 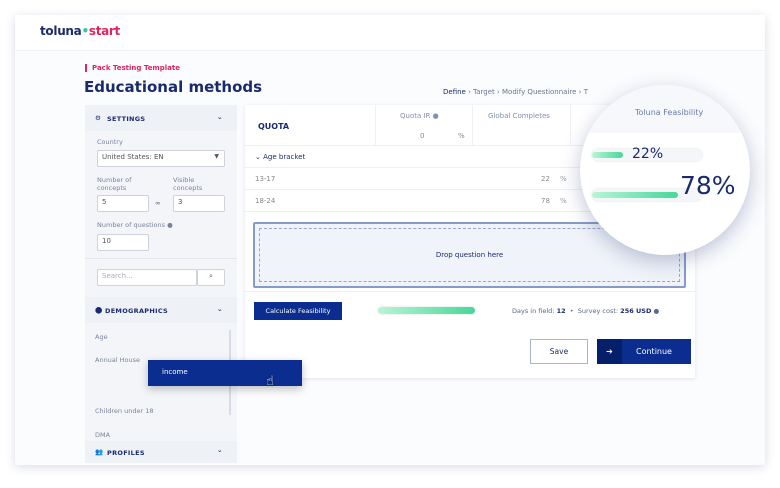 What do you see at coordinates (211, 277) in the screenshot?
I see `search-icon: ⌕` at bounding box center [211, 277].